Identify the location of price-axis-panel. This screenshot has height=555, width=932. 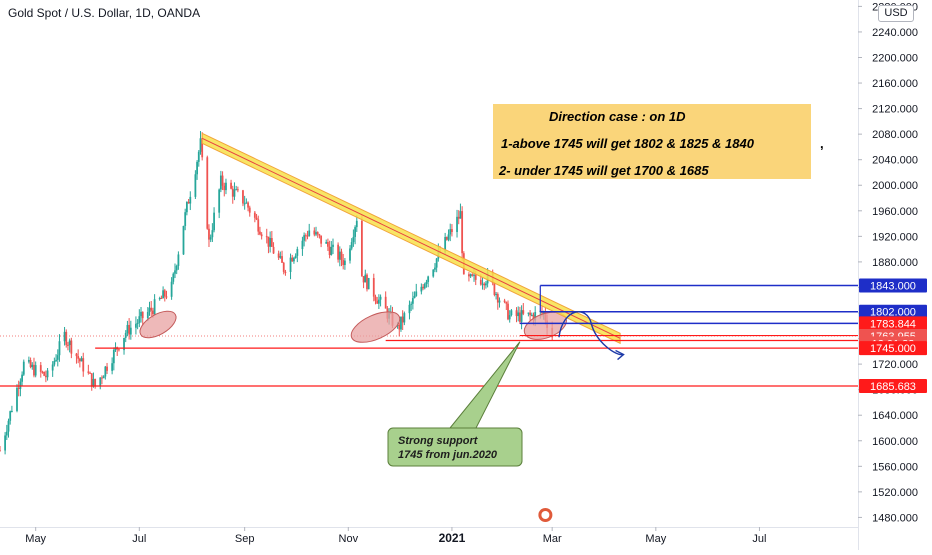
(895, 275).